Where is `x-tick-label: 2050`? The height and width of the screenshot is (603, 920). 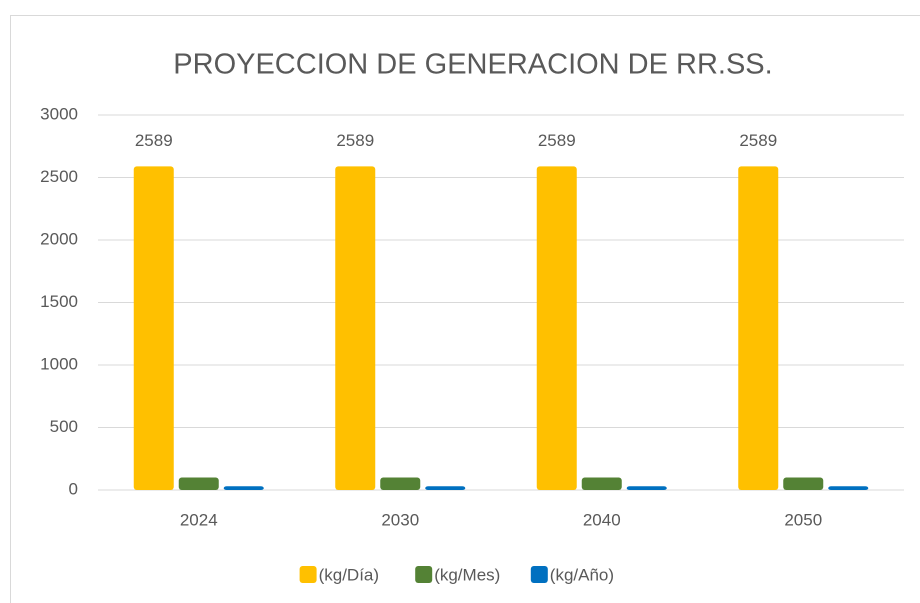
x-tick-label: 2050 is located at coordinates (803, 519).